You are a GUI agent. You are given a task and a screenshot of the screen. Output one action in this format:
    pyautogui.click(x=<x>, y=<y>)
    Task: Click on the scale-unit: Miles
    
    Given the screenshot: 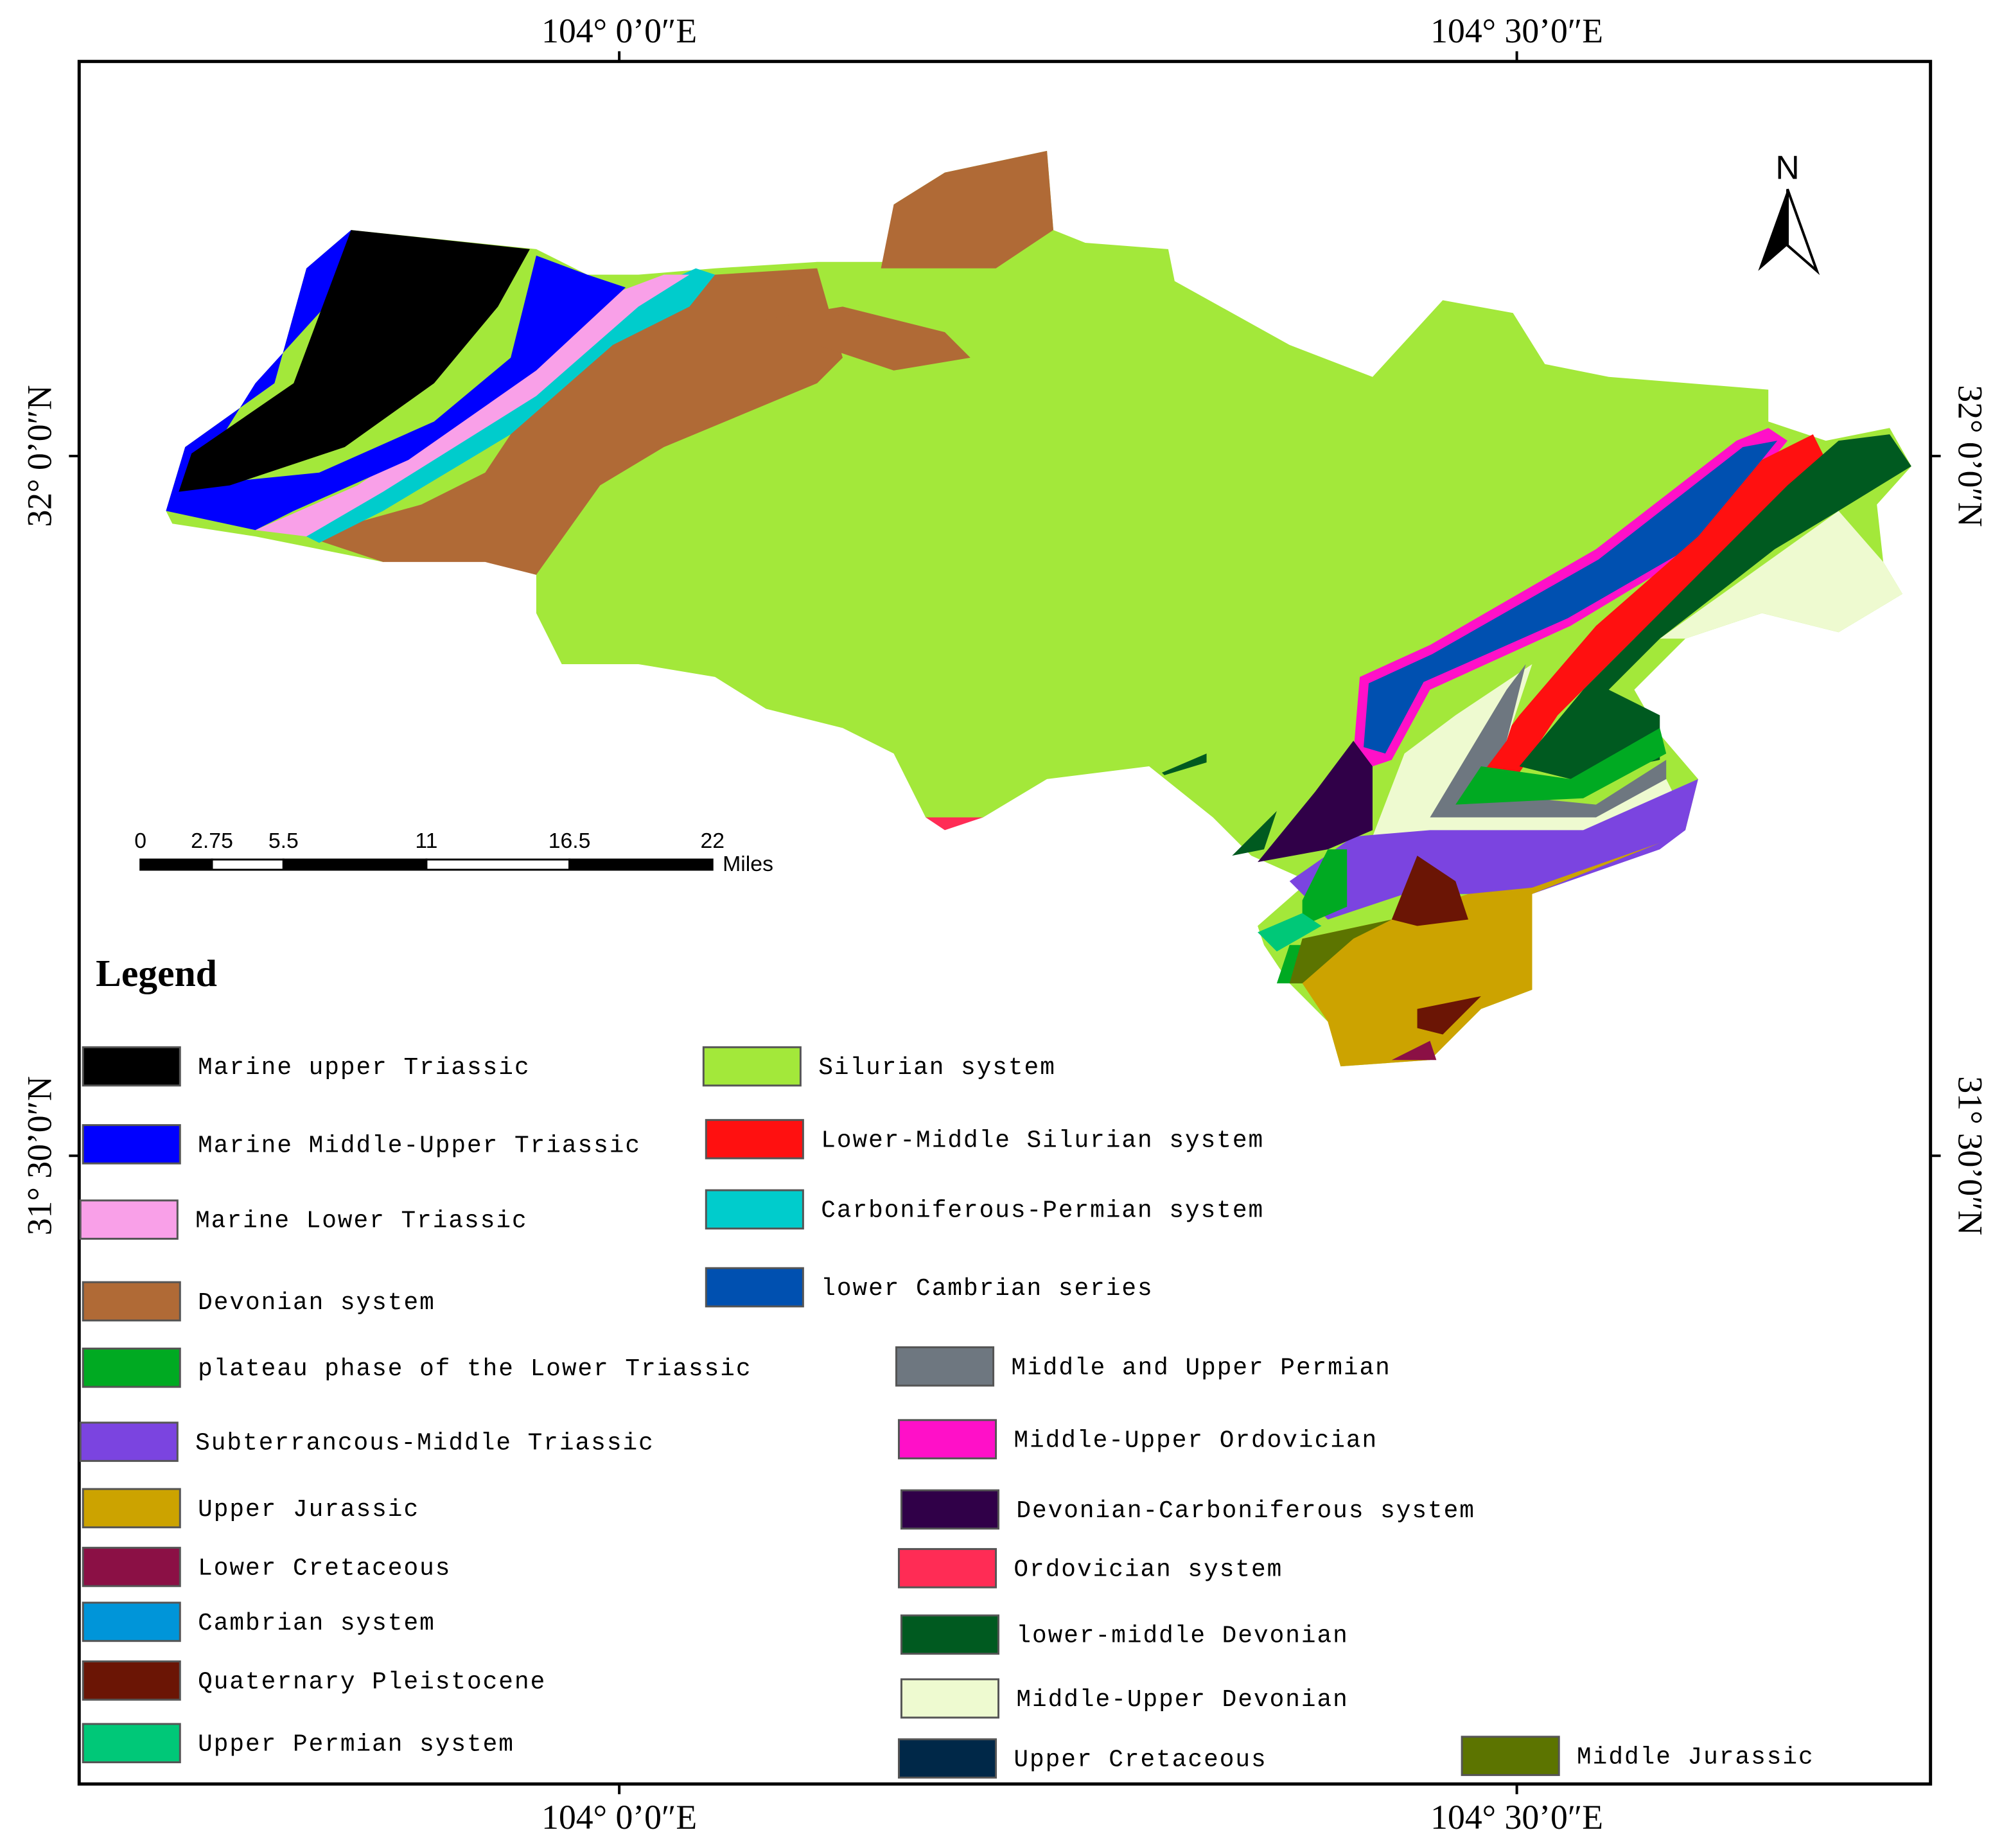 What is the action you would take?
    pyautogui.click(x=748, y=864)
    